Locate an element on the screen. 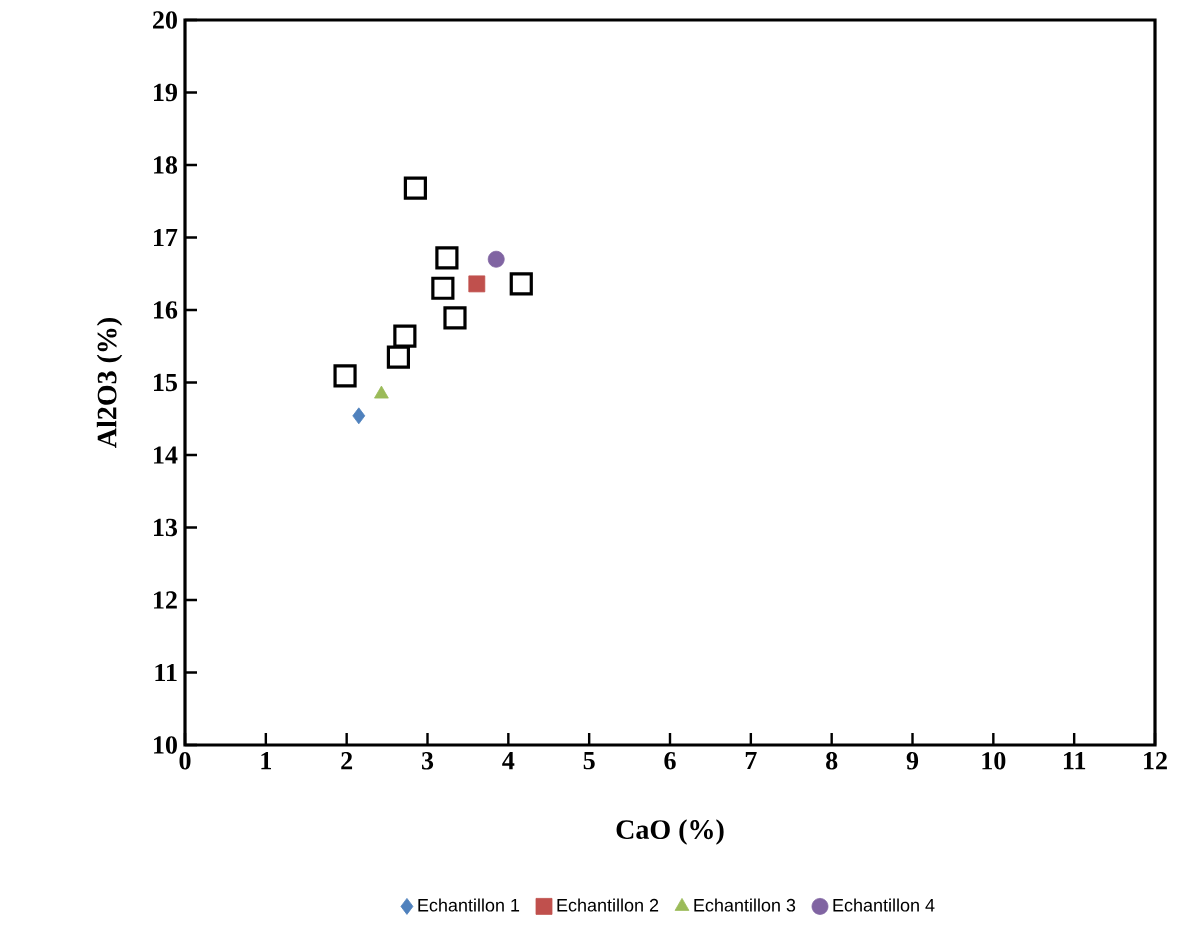 Image resolution: width=1179 pixels, height=945 pixels. y-tick-label: 14 is located at coordinates (166, 455).